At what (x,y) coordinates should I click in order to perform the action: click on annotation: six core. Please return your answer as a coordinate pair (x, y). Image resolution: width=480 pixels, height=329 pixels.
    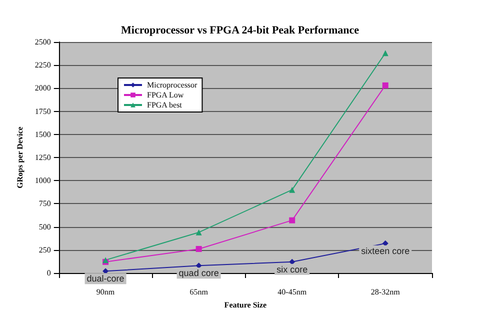
    Looking at the image, I should click on (292, 269).